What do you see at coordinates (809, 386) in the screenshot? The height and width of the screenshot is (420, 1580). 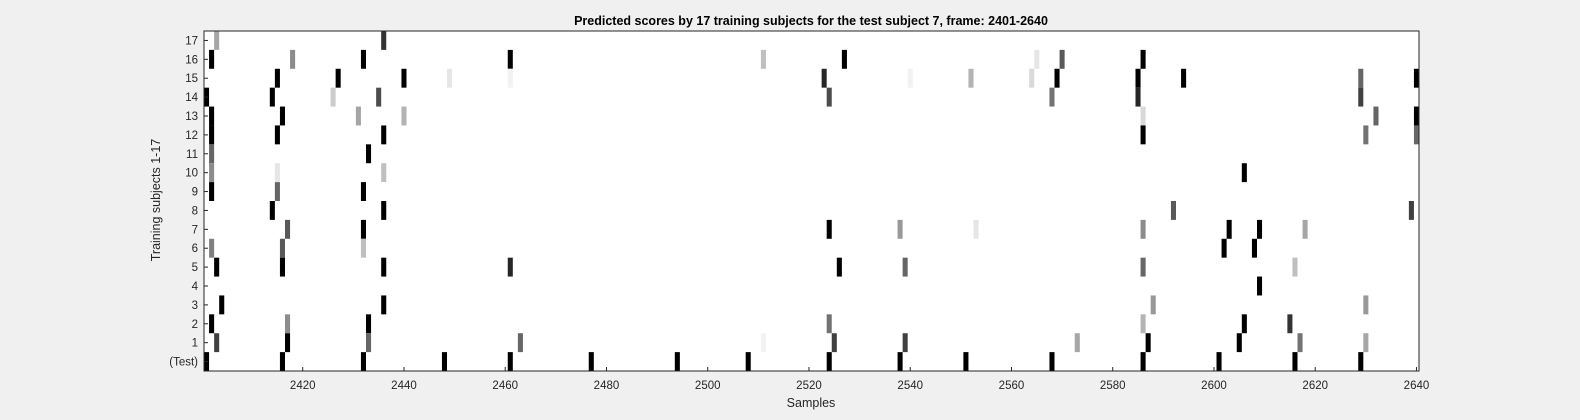 I see `x-tick-label: 2520` at bounding box center [809, 386].